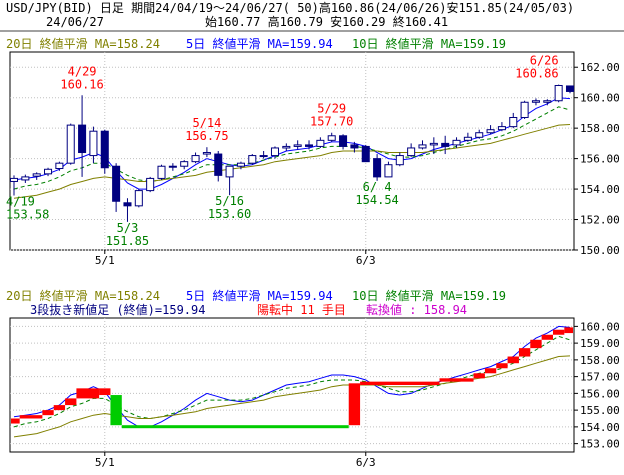  I want to click on annotation-value: 160.86, so click(536, 74).